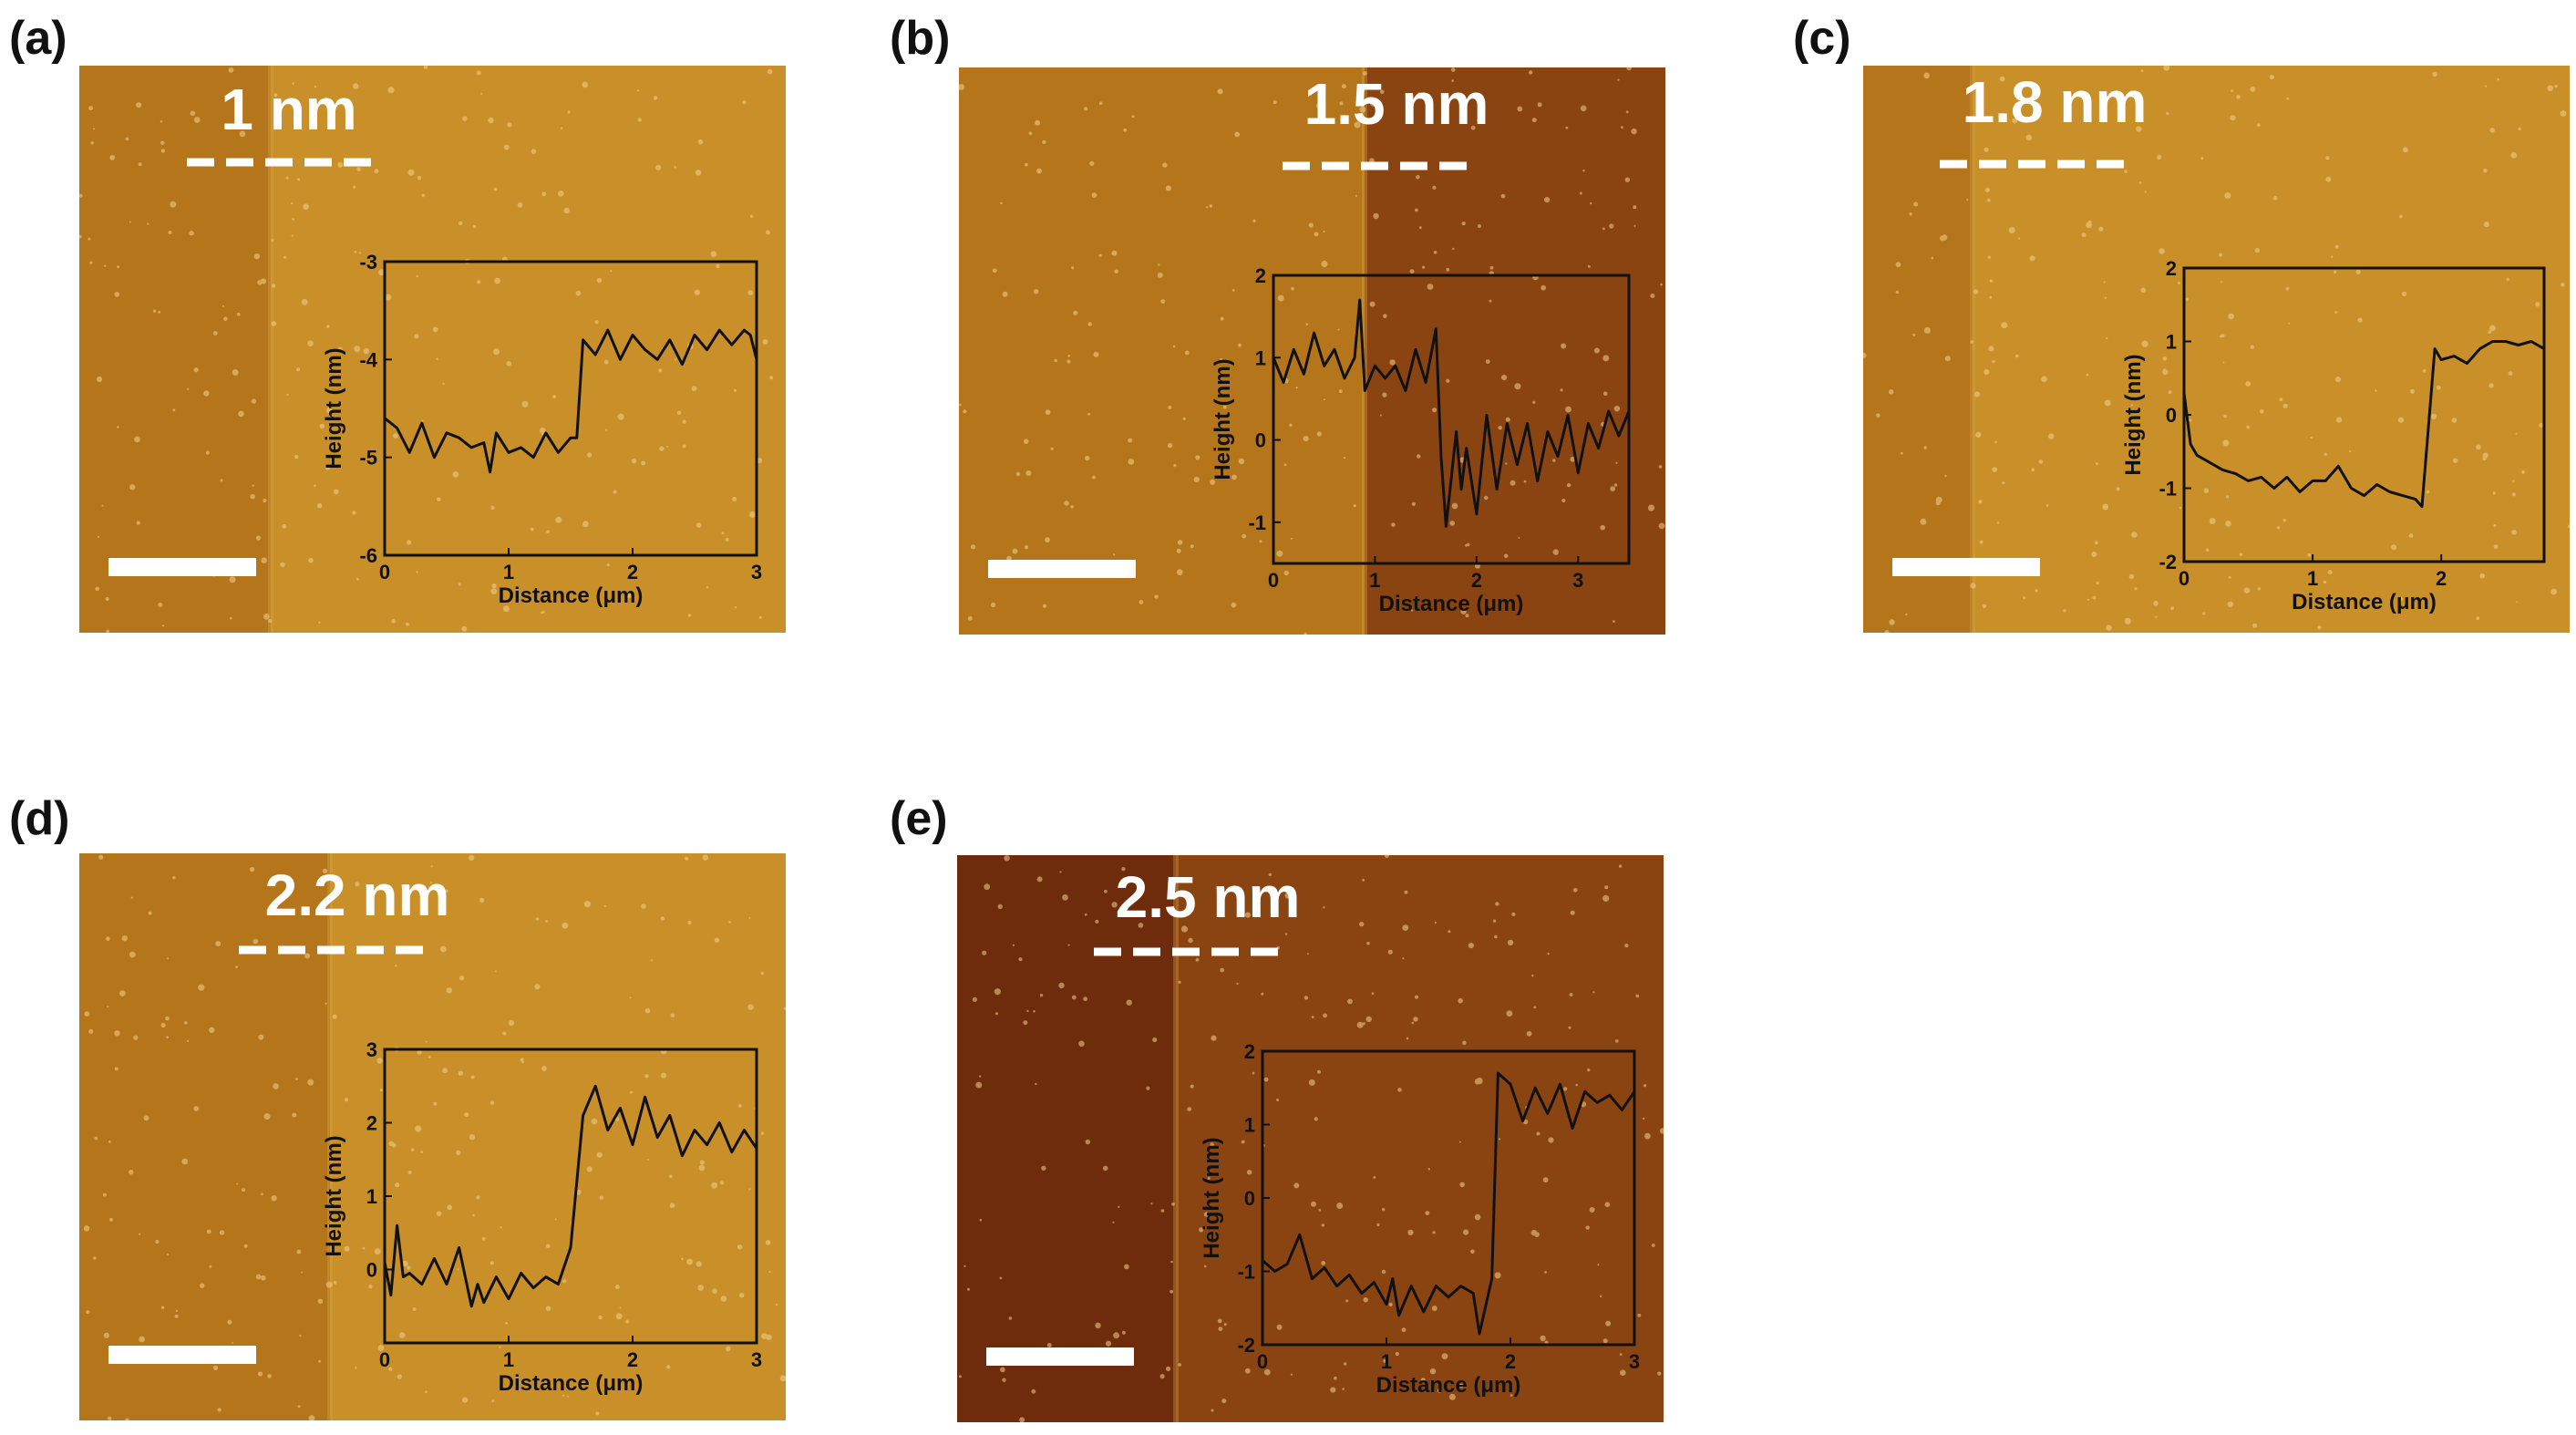  What do you see at coordinates (1396, 104) in the screenshot?
I see `step-height-label: 1.5 nm` at bounding box center [1396, 104].